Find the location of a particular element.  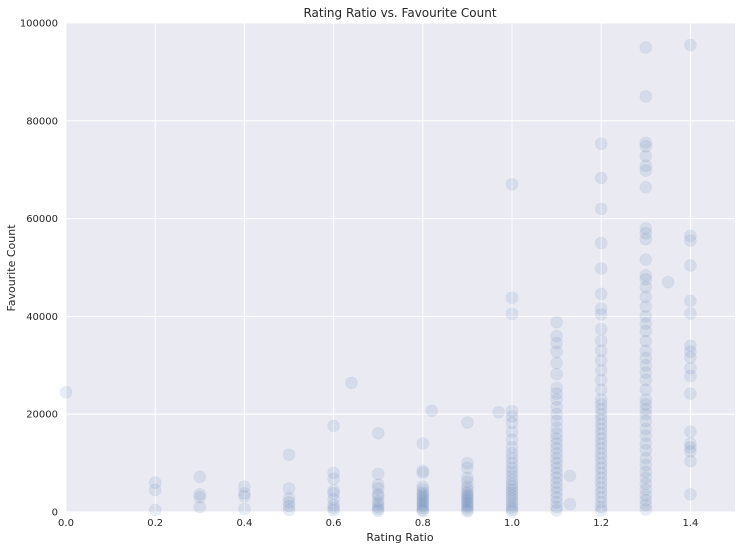

chart-title: Rating Ratio vs. Favourite Count is located at coordinates (399, 13).